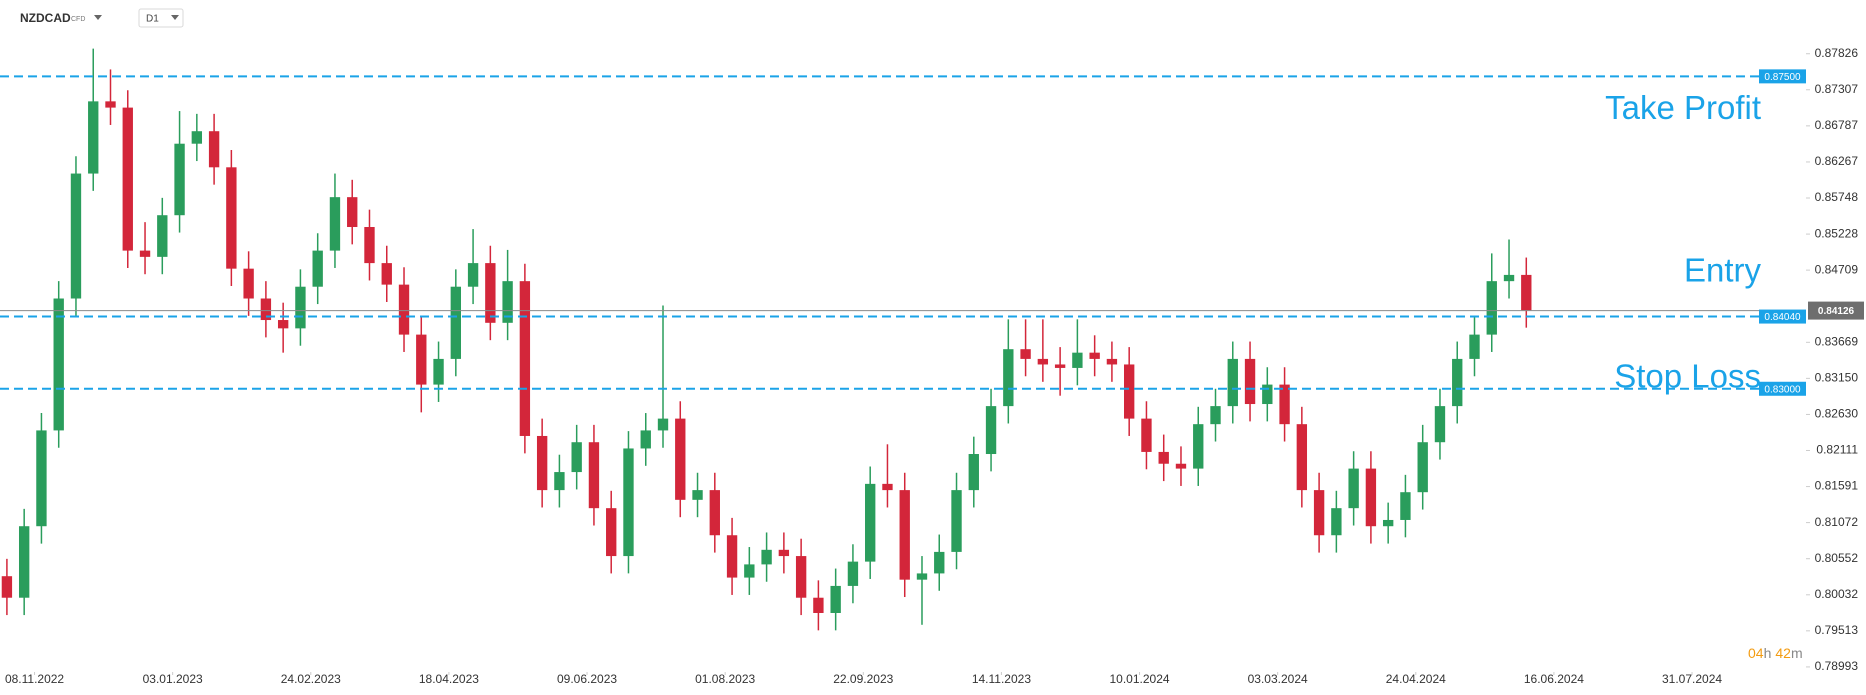 Image resolution: width=1866 pixels, height=695 pixels. I want to click on y-tick-label: 0.82111, so click(1837, 450).